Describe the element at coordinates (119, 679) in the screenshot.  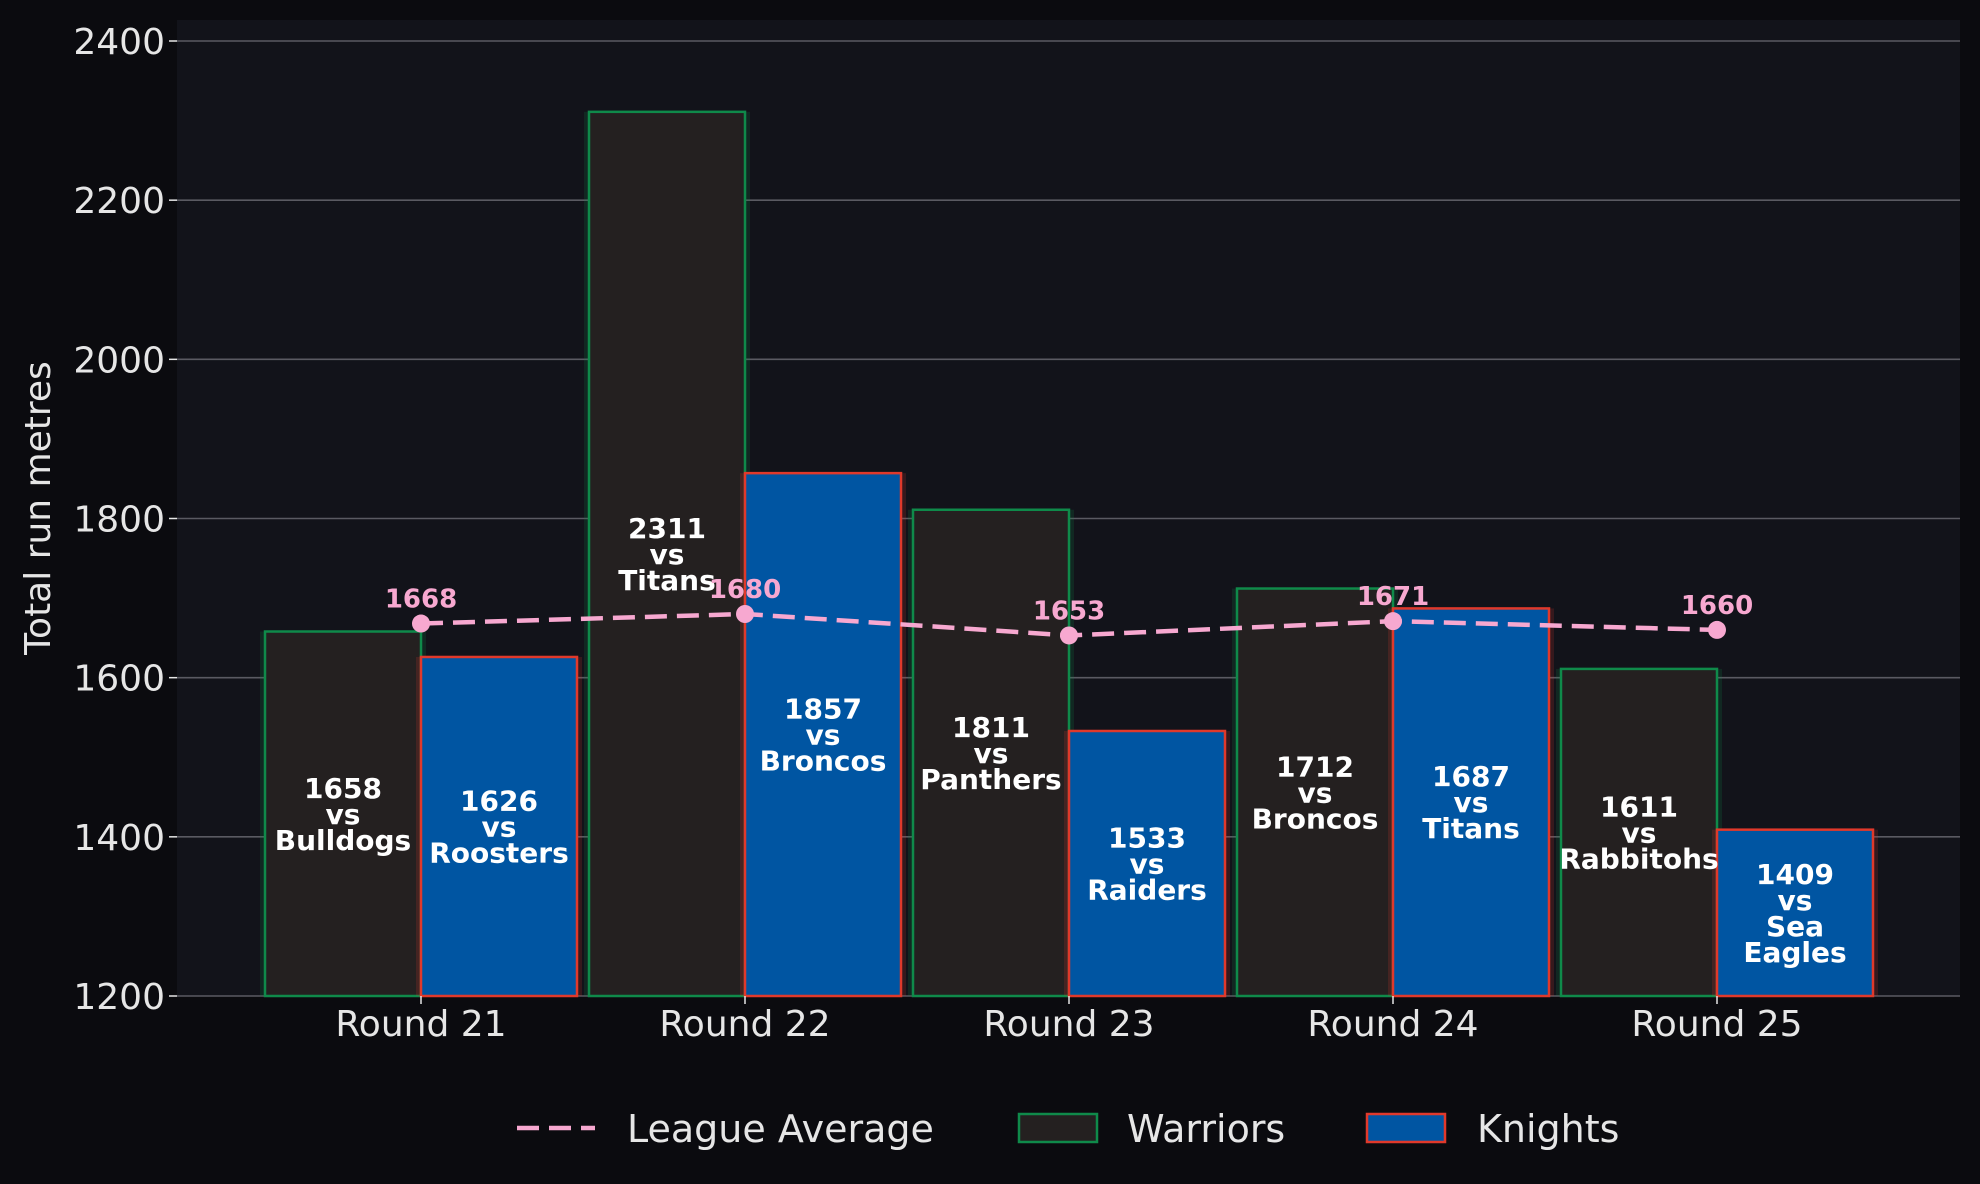
I see `y-tick-label: 1600` at that location.